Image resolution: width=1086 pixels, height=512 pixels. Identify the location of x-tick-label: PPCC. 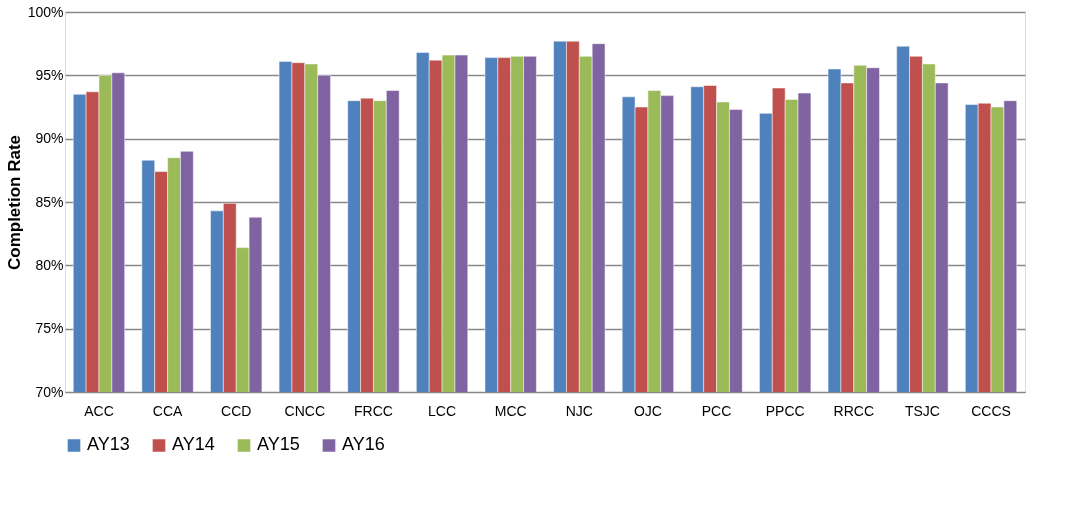
(785, 410).